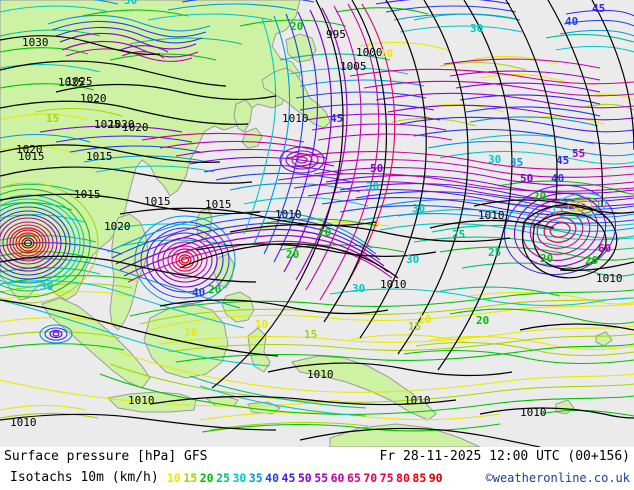  What do you see at coordinates (303, 400) in the screenshot?
I see `isobar-1010-central` at bounding box center [303, 400].